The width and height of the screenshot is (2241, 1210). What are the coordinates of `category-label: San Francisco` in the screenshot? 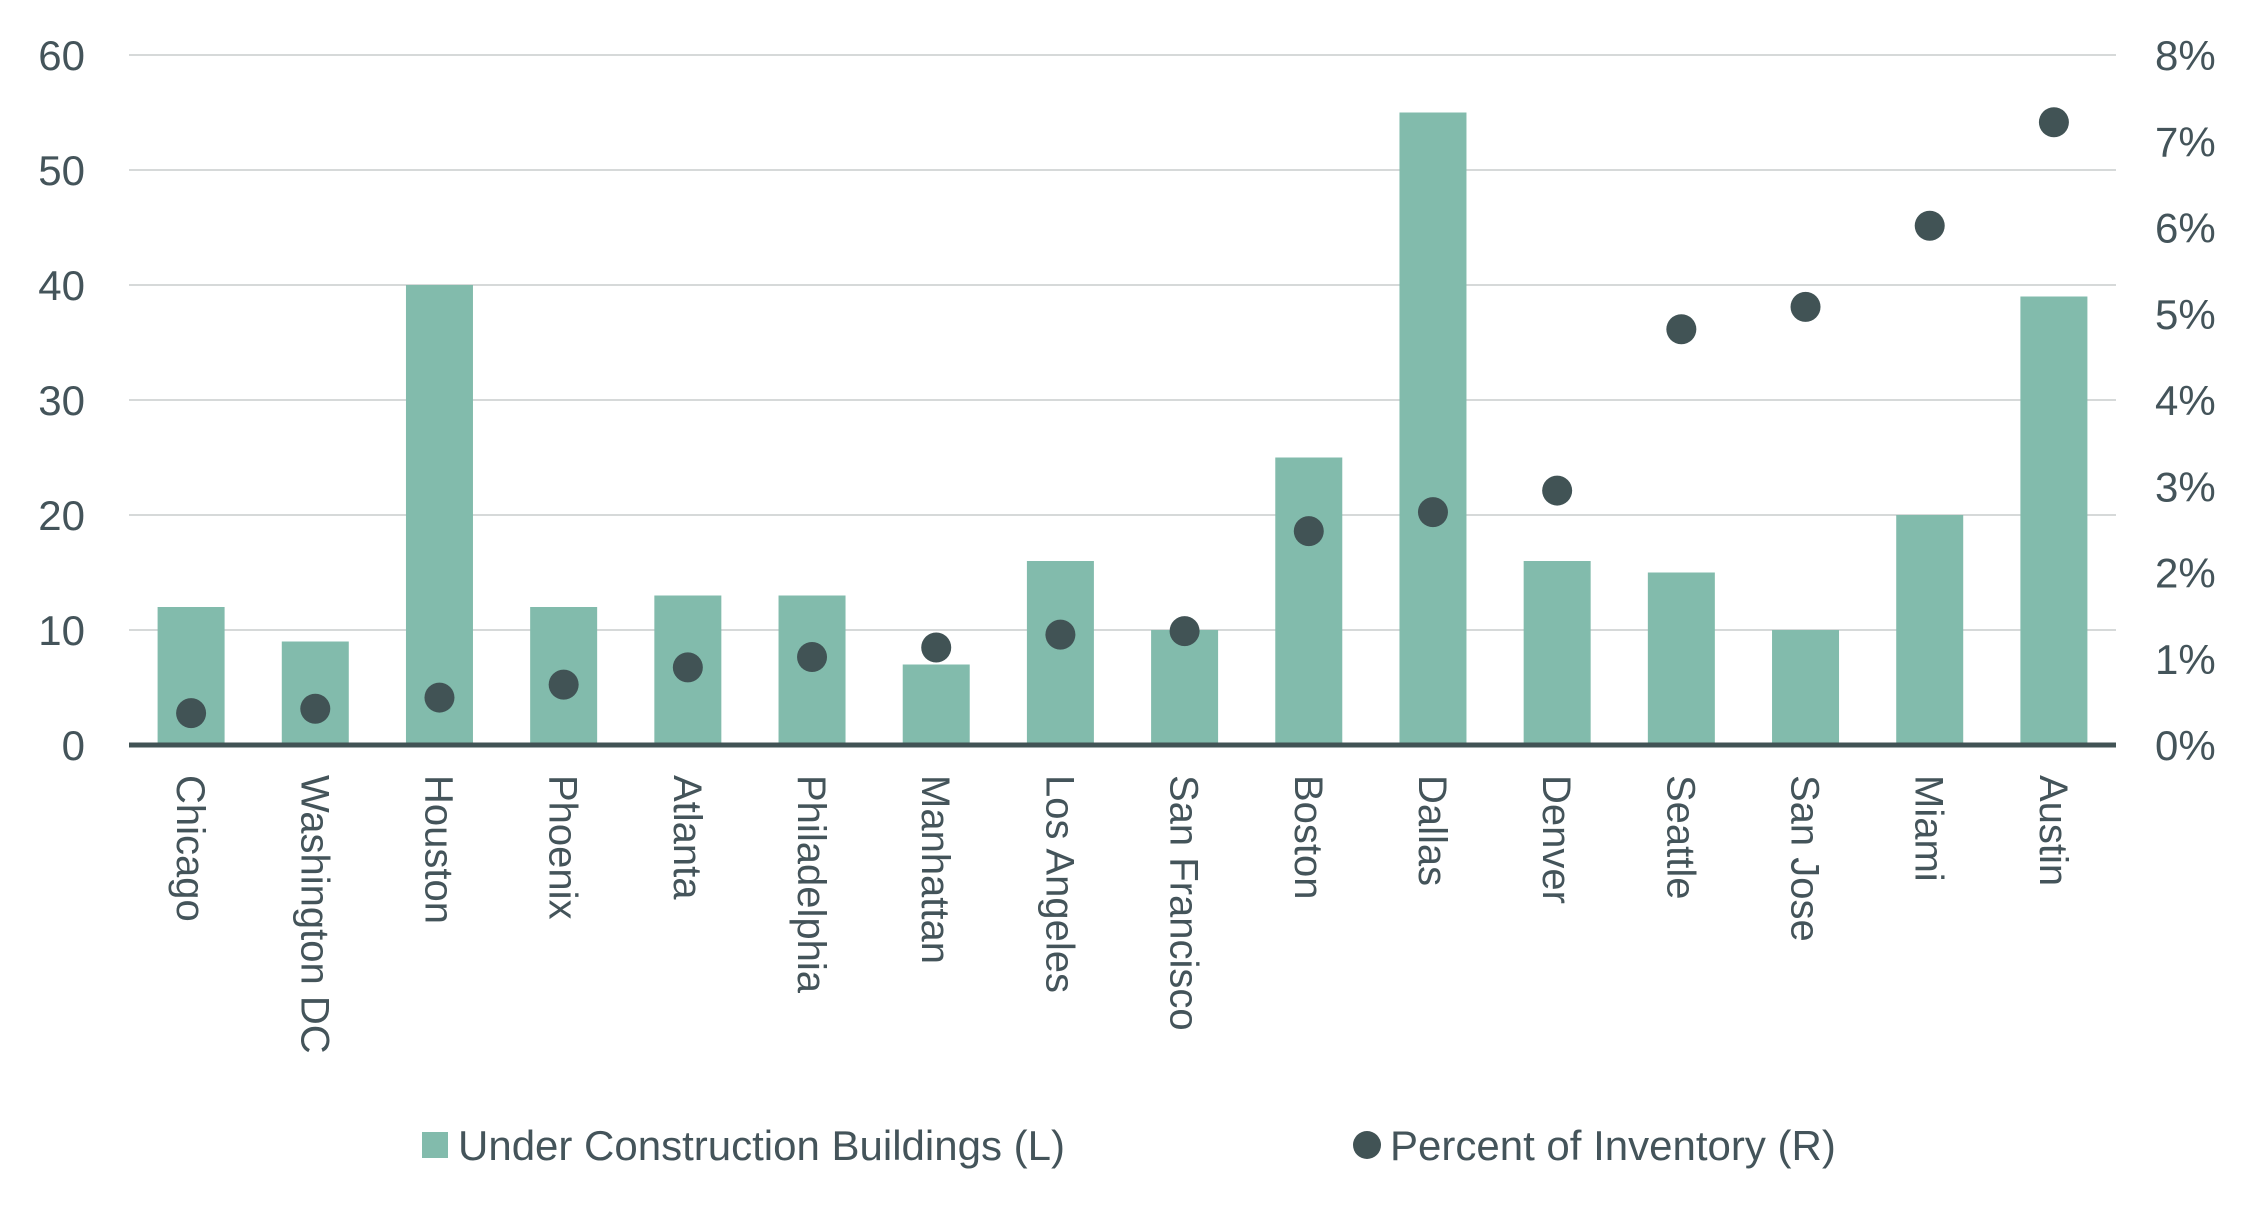 It's located at (1184, 903).